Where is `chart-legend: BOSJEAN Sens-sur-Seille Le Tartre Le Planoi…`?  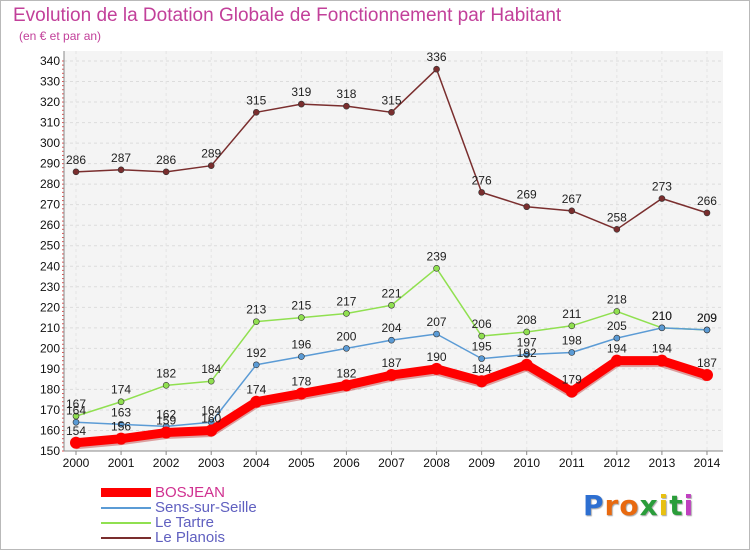
chart-legend: BOSJEAN Sens-sur-Seille Le Tartre Le Planoi… is located at coordinates (231, 515).